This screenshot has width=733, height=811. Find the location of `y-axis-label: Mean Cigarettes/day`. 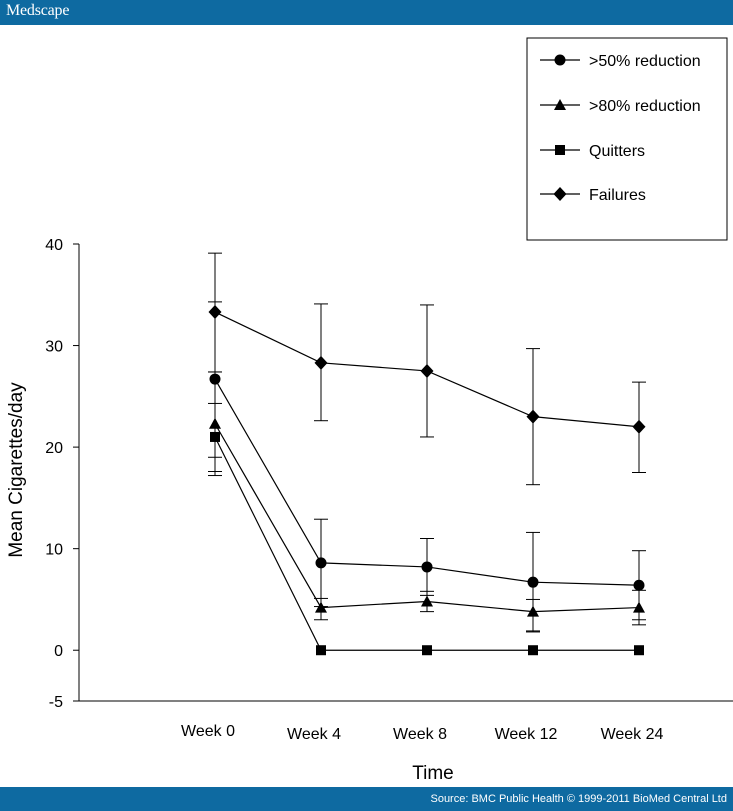

y-axis-label: Mean Cigarettes/day is located at coordinates (16, 470).